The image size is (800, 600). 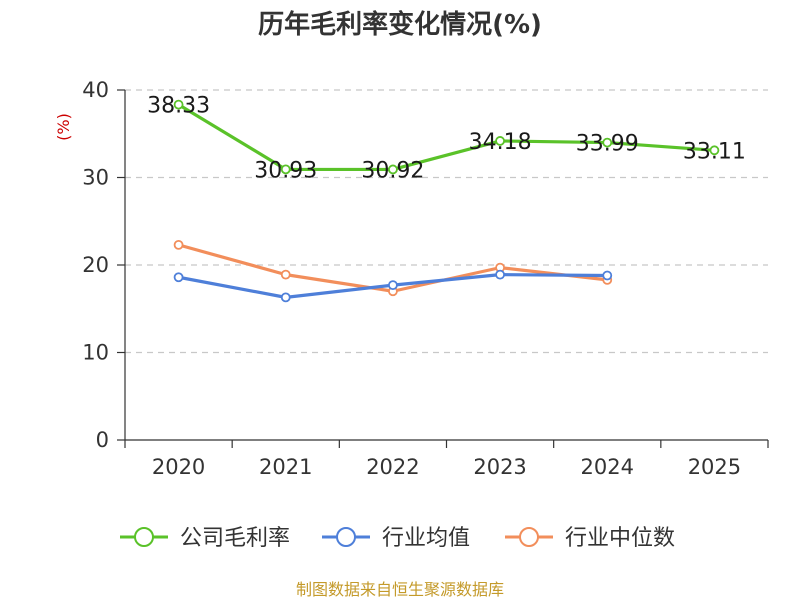 I want to click on y-axis-label: (%), so click(x=63, y=127).